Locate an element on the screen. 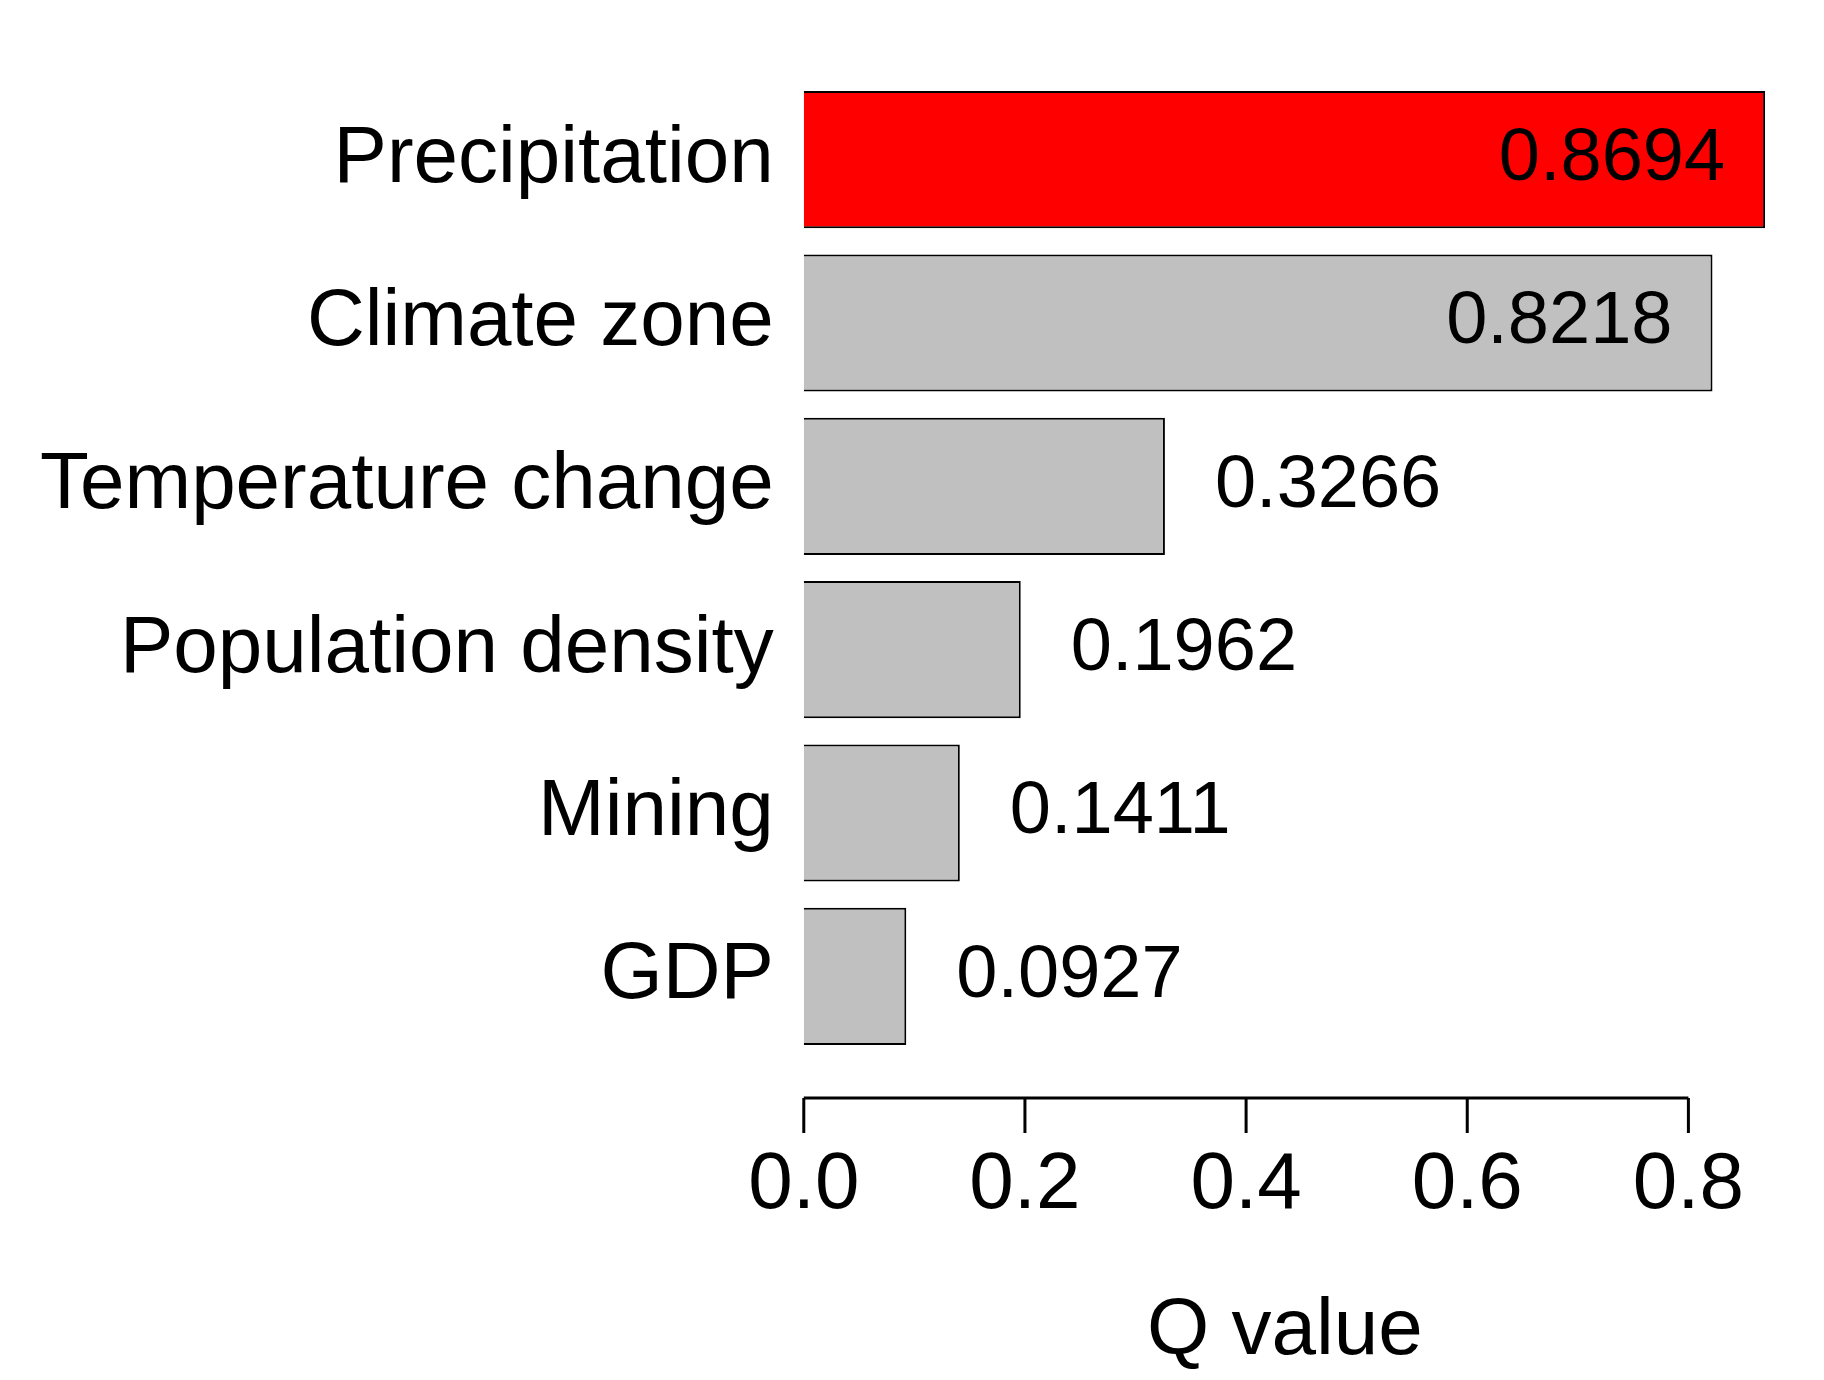 This screenshot has width=1824, height=1380. y-tick-label: Population density is located at coordinates (446, 644).